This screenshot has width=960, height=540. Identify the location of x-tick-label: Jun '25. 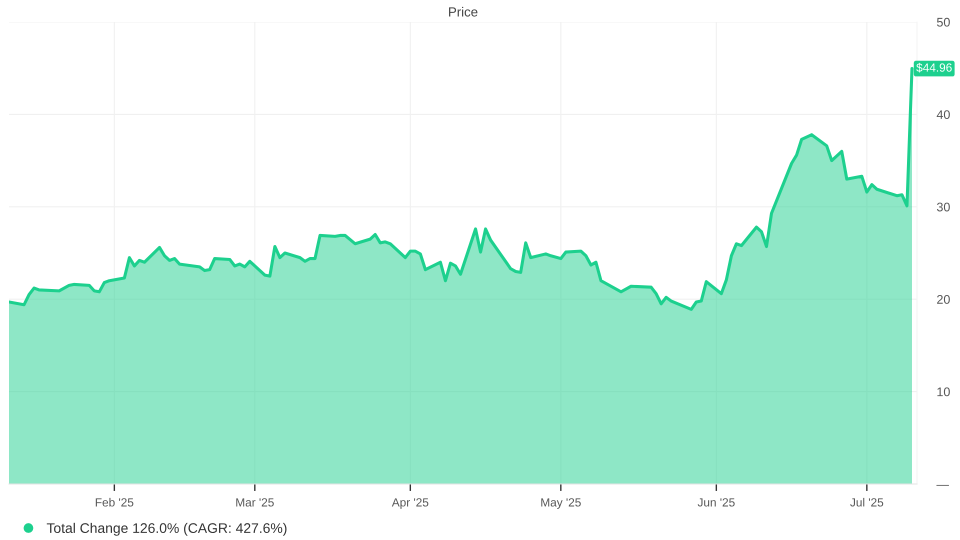
(716, 502).